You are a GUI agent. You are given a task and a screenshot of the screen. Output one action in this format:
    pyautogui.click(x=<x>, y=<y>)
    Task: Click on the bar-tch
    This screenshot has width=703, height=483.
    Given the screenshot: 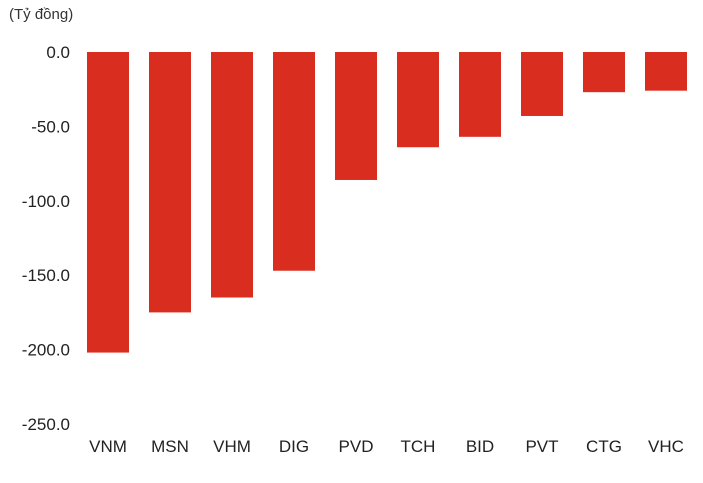 What is the action you would take?
    pyautogui.click(x=418, y=100)
    